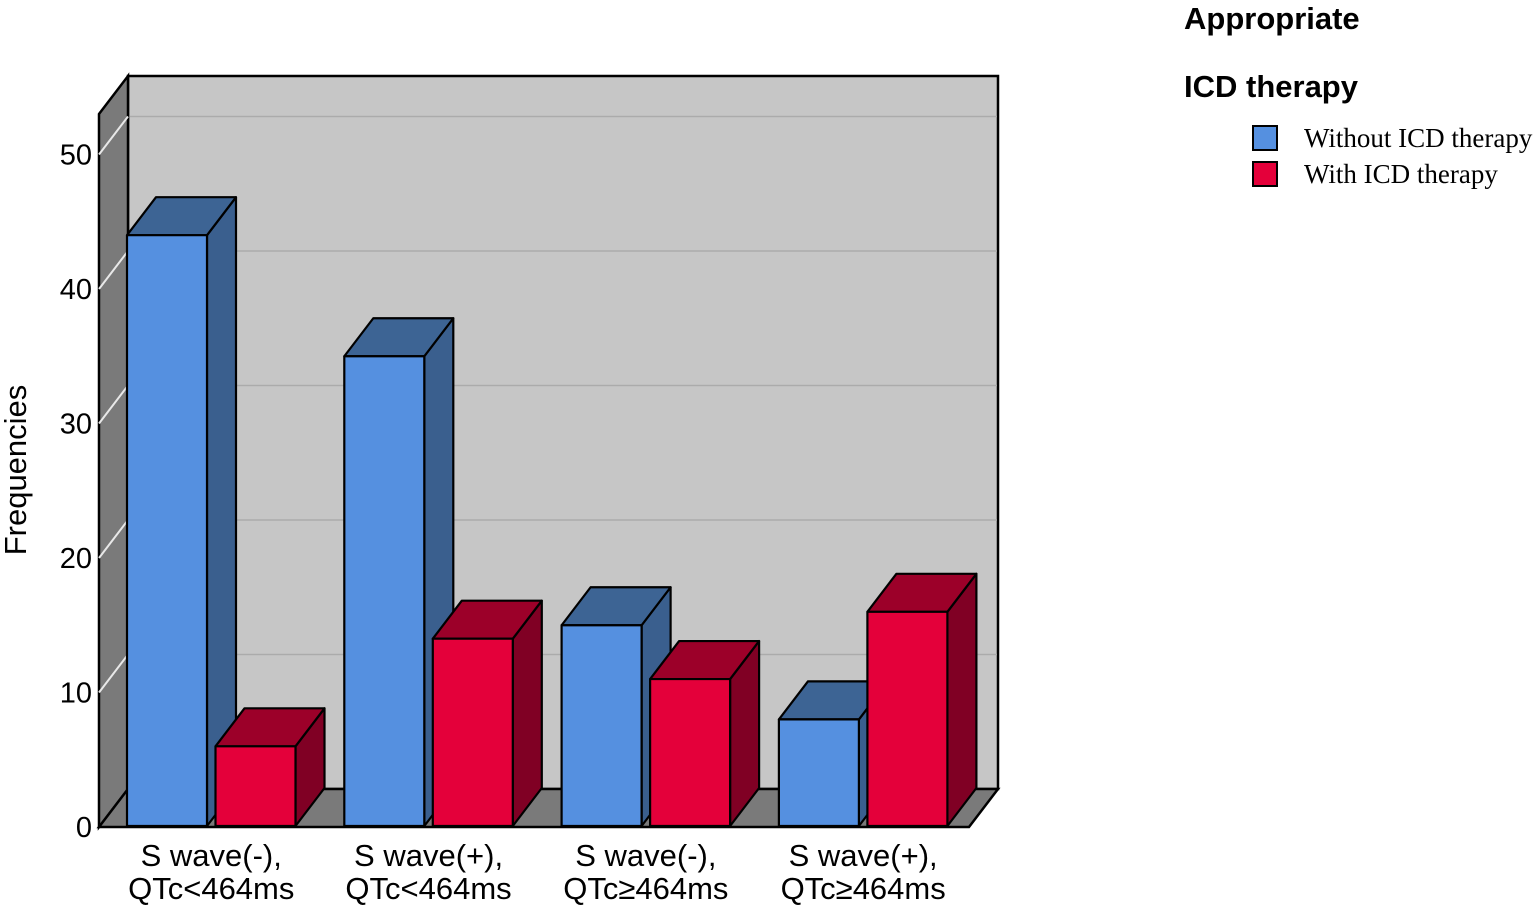 Image resolution: width=1535 pixels, height=907 pixels. Describe the element at coordinates (428, 855) in the screenshot. I see `category-label-1-line1: S wave(+),` at that location.